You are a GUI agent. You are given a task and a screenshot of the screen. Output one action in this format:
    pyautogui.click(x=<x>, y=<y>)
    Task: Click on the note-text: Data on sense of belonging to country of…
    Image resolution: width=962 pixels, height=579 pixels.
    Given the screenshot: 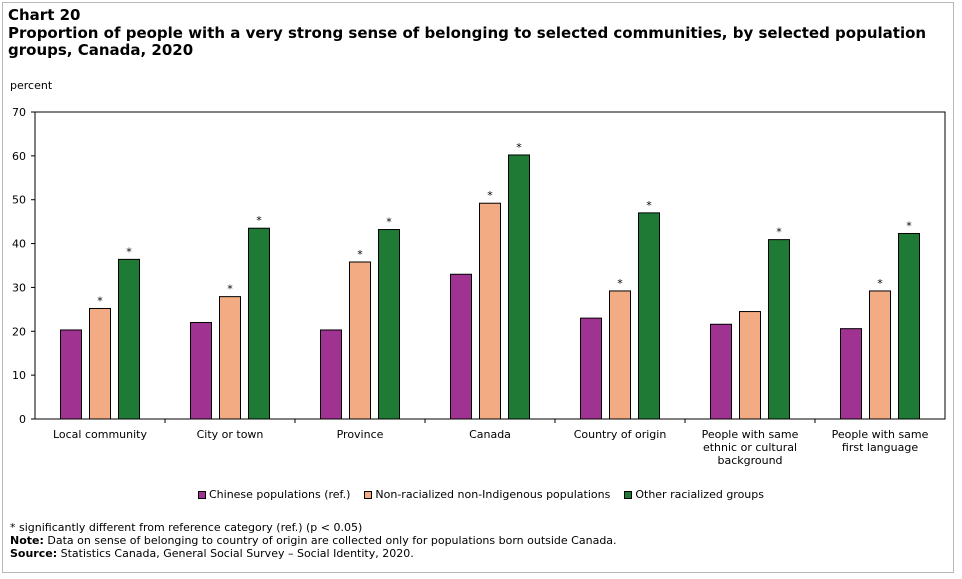 What is the action you would take?
    pyautogui.click(x=330, y=540)
    